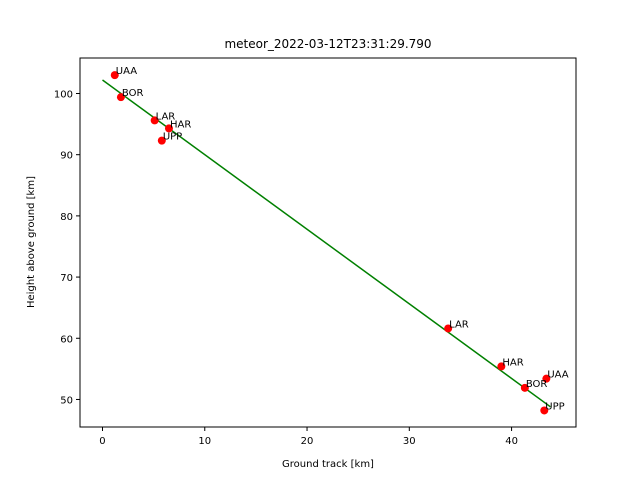 This screenshot has width=640, height=480. Describe the element at coordinates (66, 156) in the screenshot. I see `y-tick-label: 90` at that location.